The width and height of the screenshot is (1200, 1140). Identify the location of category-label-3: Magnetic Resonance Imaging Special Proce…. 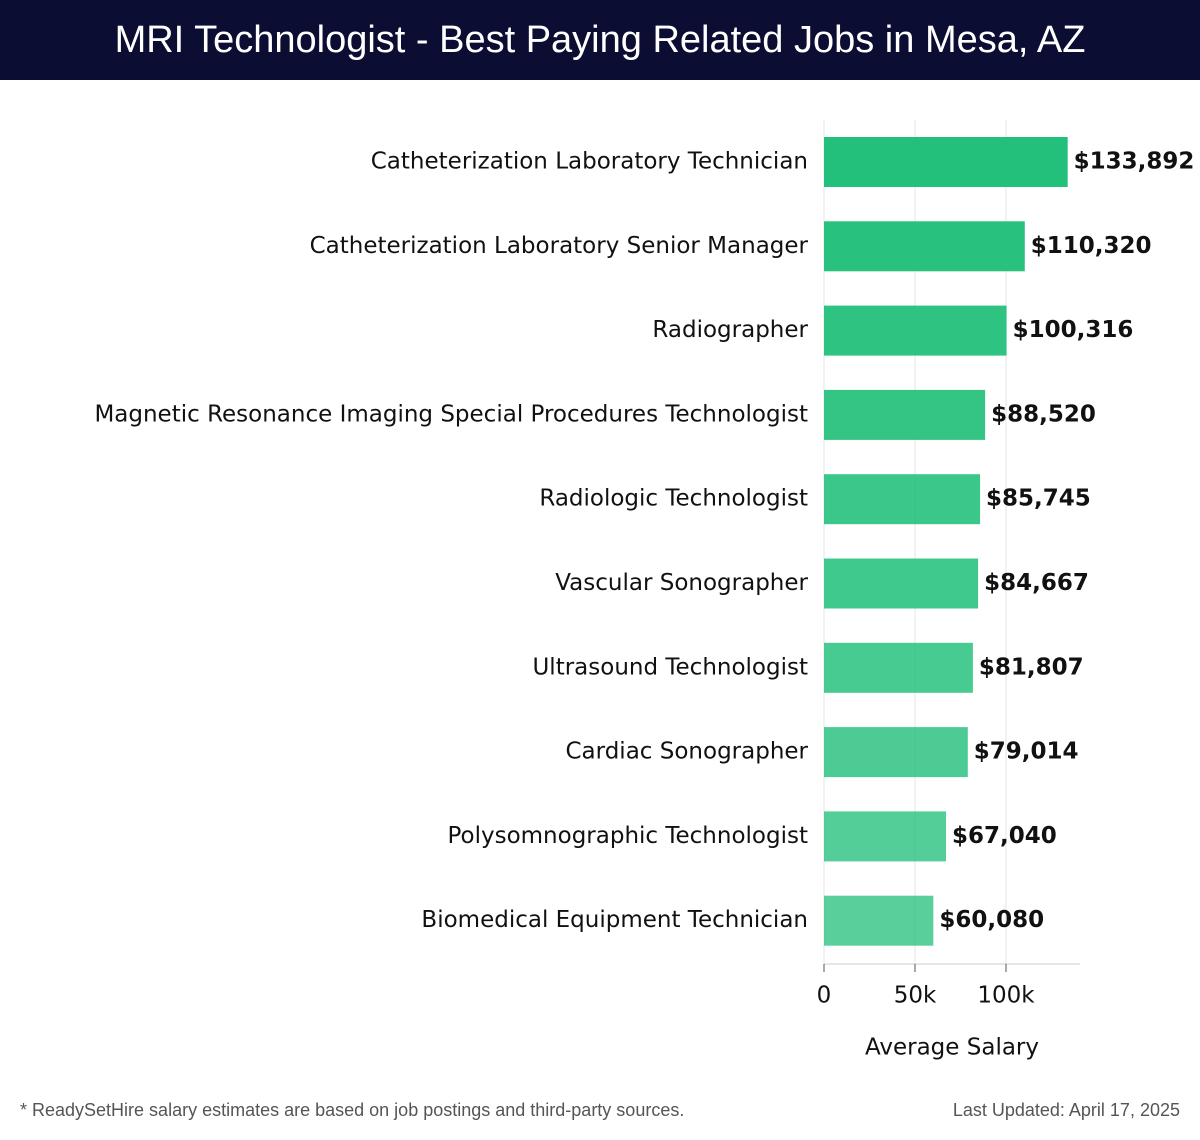
(451, 414).